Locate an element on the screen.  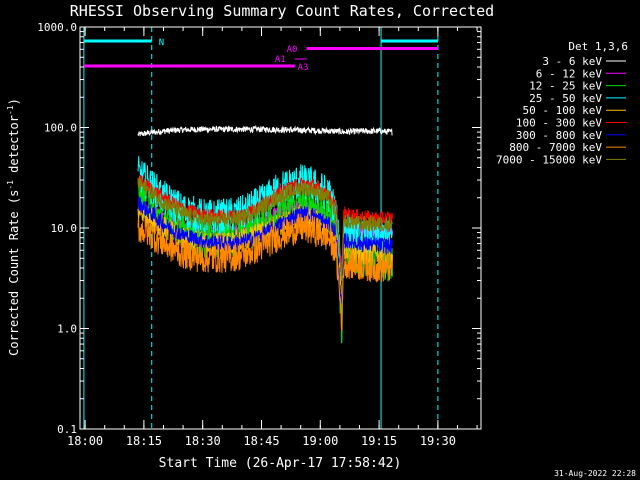
legend-entry-label: 800 - 7000 keV is located at coordinates (555, 147).